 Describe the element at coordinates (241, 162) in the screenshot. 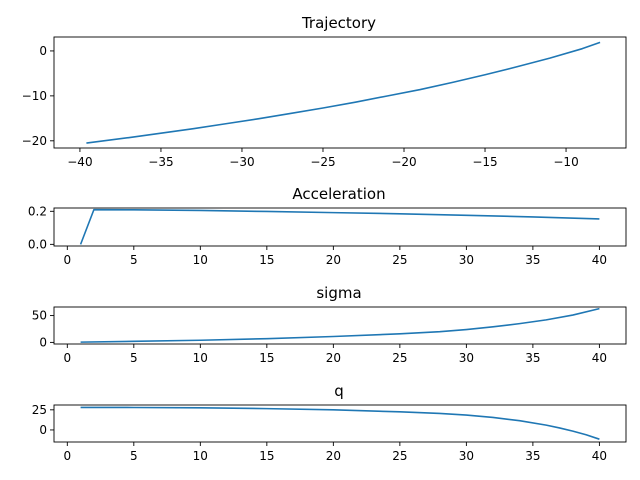

I see `x-tick-label: −30` at that location.